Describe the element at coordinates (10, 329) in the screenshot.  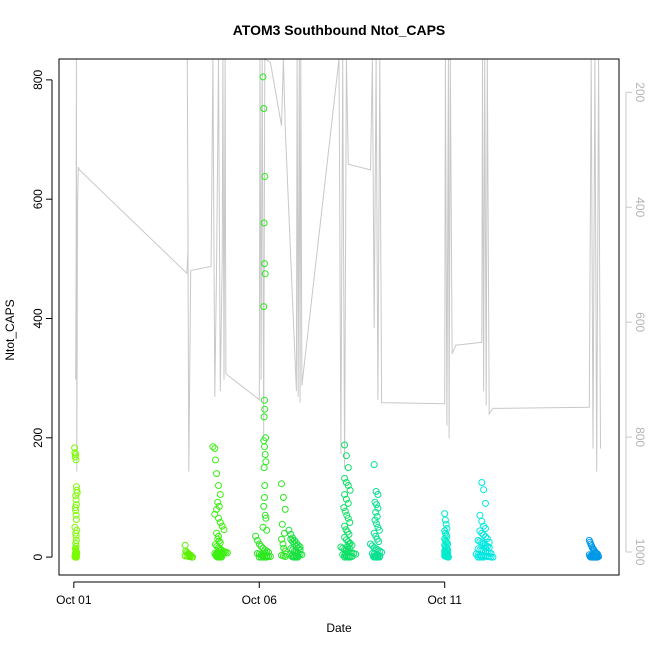
I see `y-axis-label: Ntot_CAPS` at that location.